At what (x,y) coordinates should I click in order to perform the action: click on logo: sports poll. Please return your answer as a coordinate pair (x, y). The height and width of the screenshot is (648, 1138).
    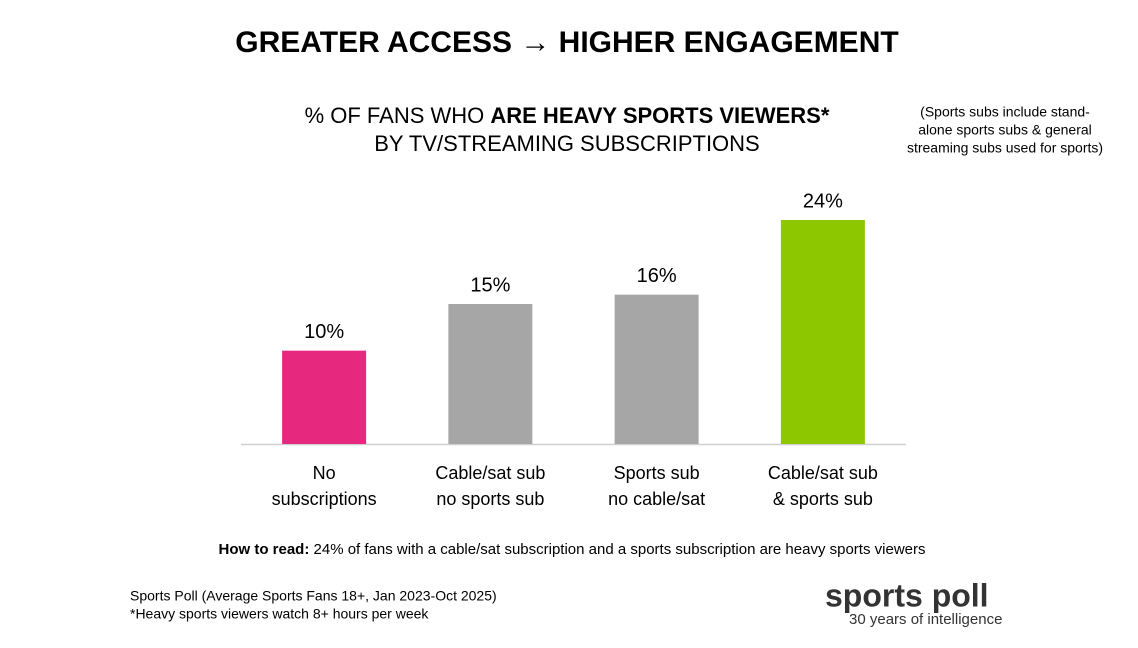
    Looking at the image, I should click on (907, 595).